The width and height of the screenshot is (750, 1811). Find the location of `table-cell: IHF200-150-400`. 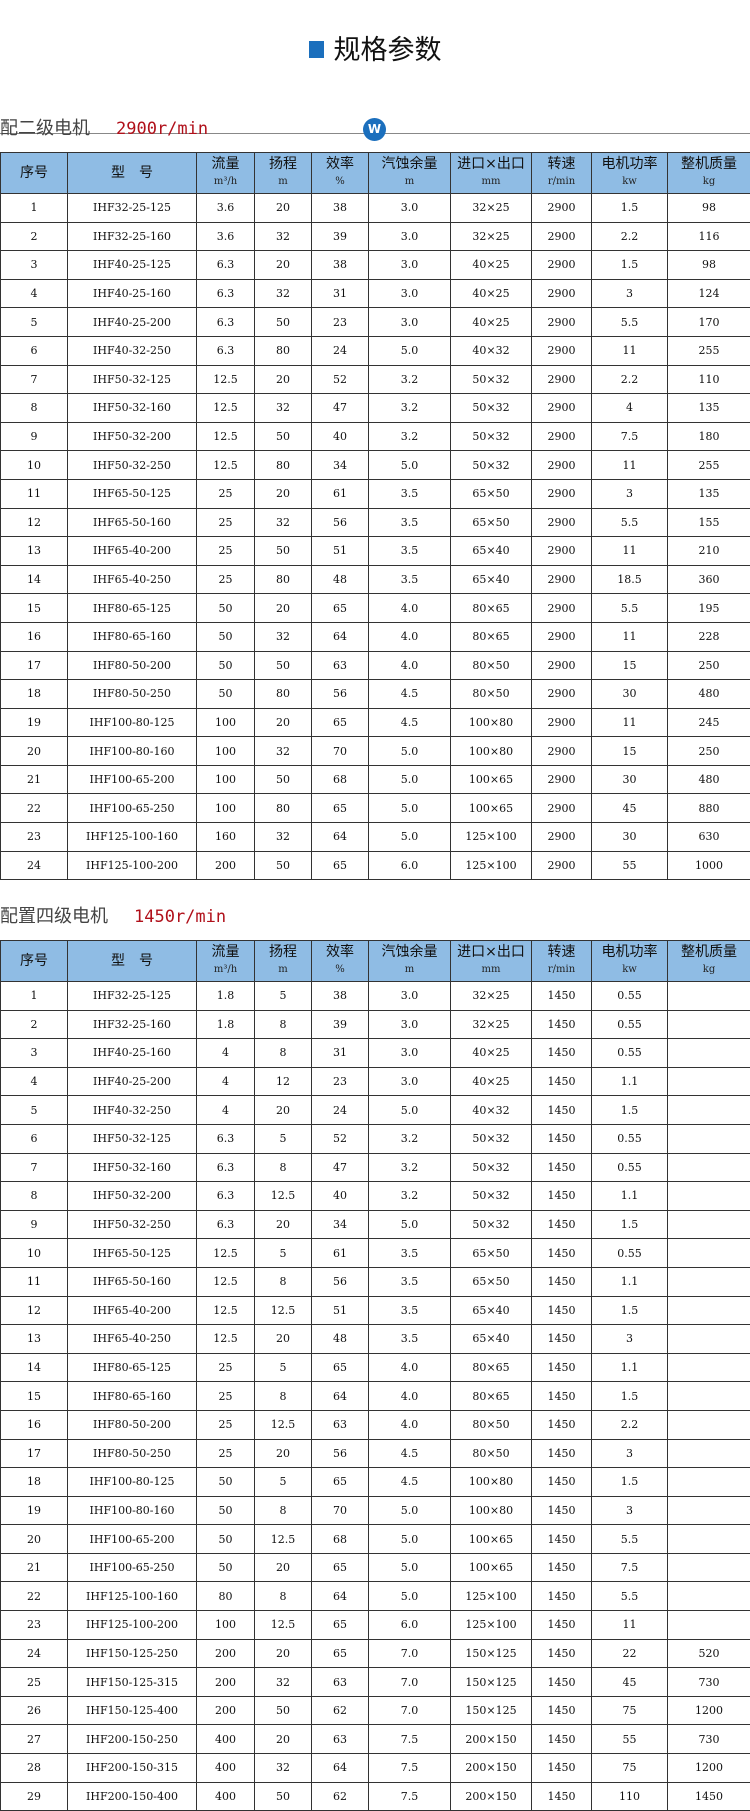

table-cell: IHF200-150-400 is located at coordinates (132, 1796).